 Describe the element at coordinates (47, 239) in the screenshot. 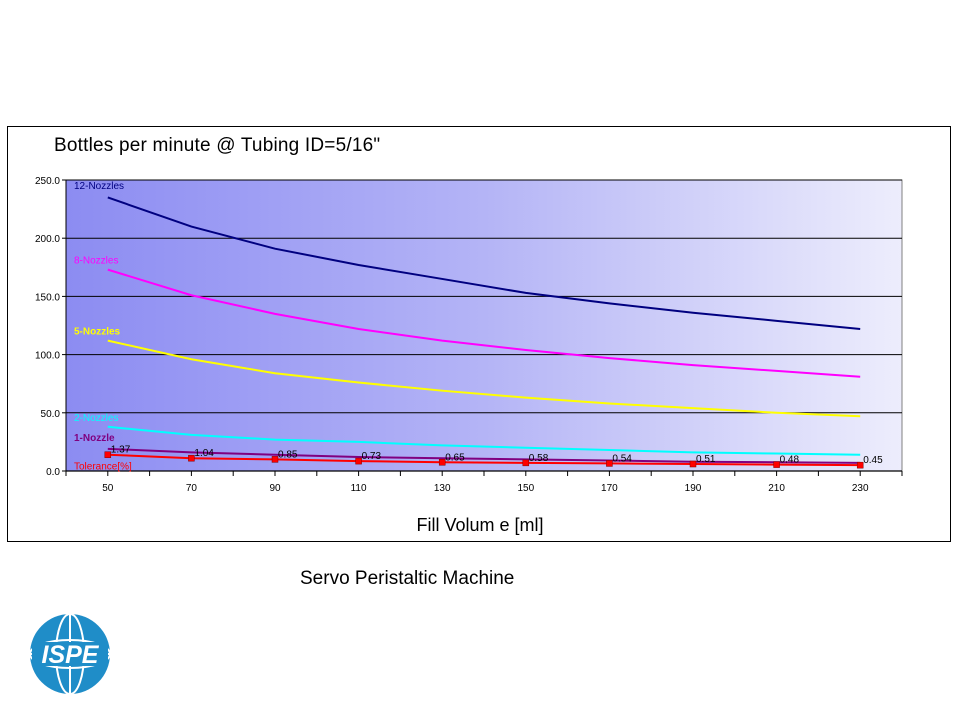

I see `y-tick-label: 200.0` at that location.